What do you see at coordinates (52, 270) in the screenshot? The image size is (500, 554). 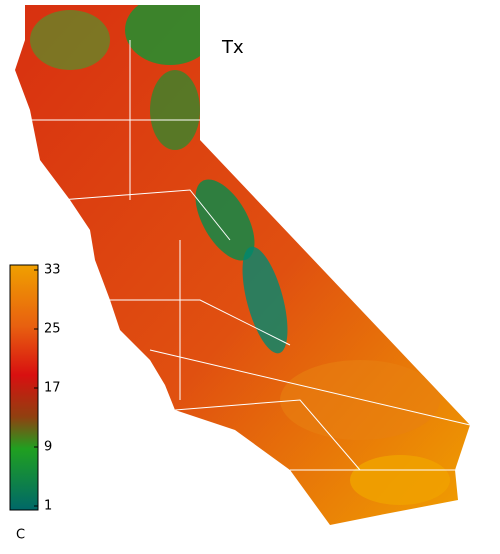 I see `colorbar-tick-label: 33` at bounding box center [52, 270].